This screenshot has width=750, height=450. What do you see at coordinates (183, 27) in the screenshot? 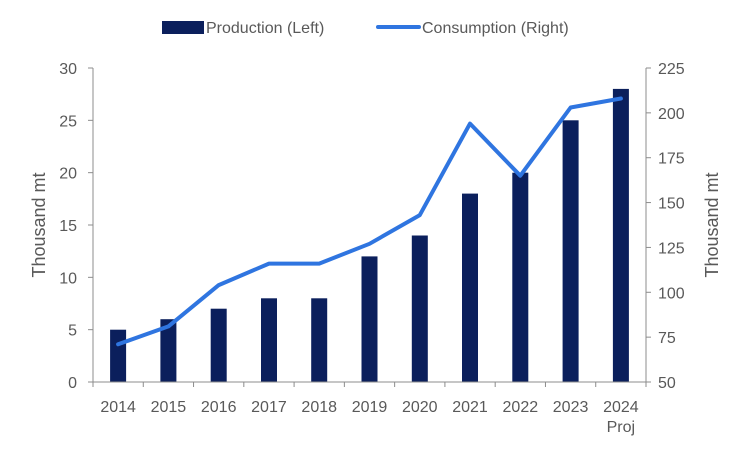
I see `legend-swatch-production` at bounding box center [183, 27].